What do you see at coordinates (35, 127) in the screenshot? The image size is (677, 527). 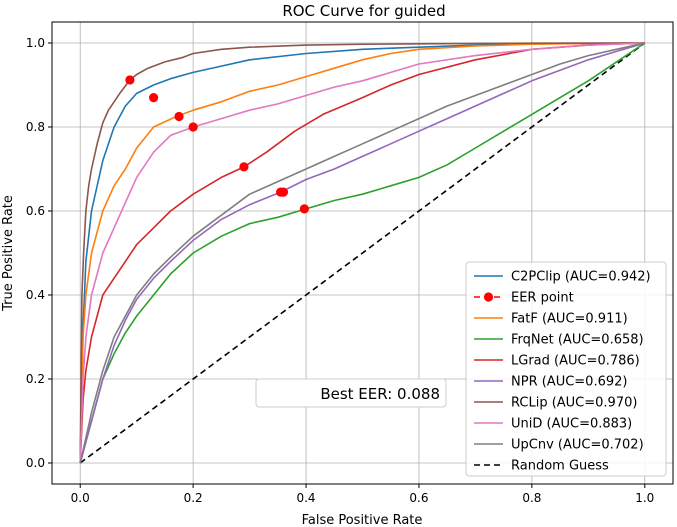 I see `y-tick-label: 0.8` at bounding box center [35, 127].